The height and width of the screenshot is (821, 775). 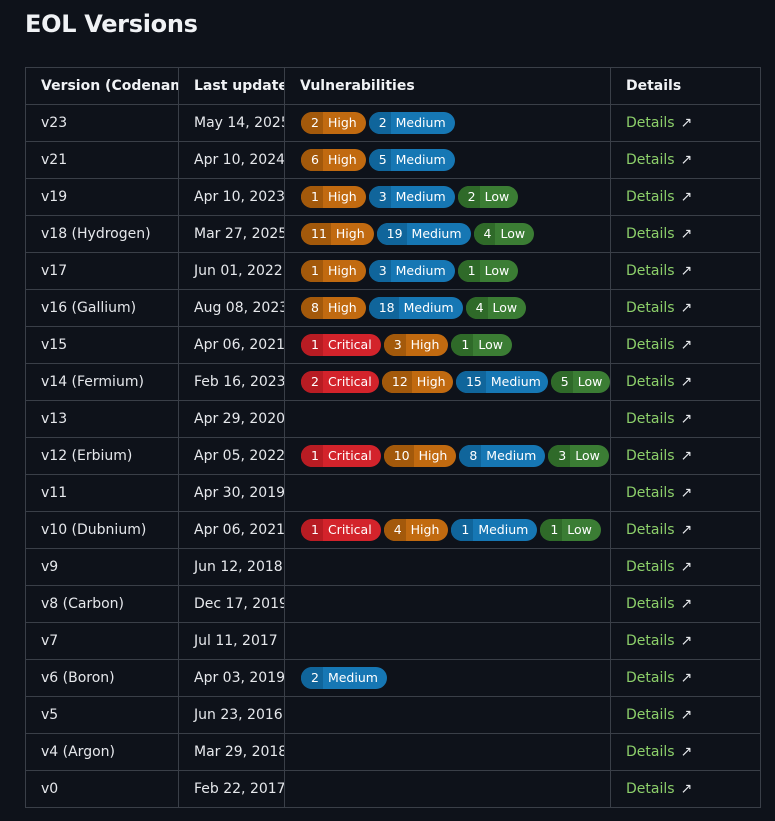 What do you see at coordinates (481, 345) in the screenshot?
I see `low-vulnerability-badge: 1 Low` at bounding box center [481, 345].